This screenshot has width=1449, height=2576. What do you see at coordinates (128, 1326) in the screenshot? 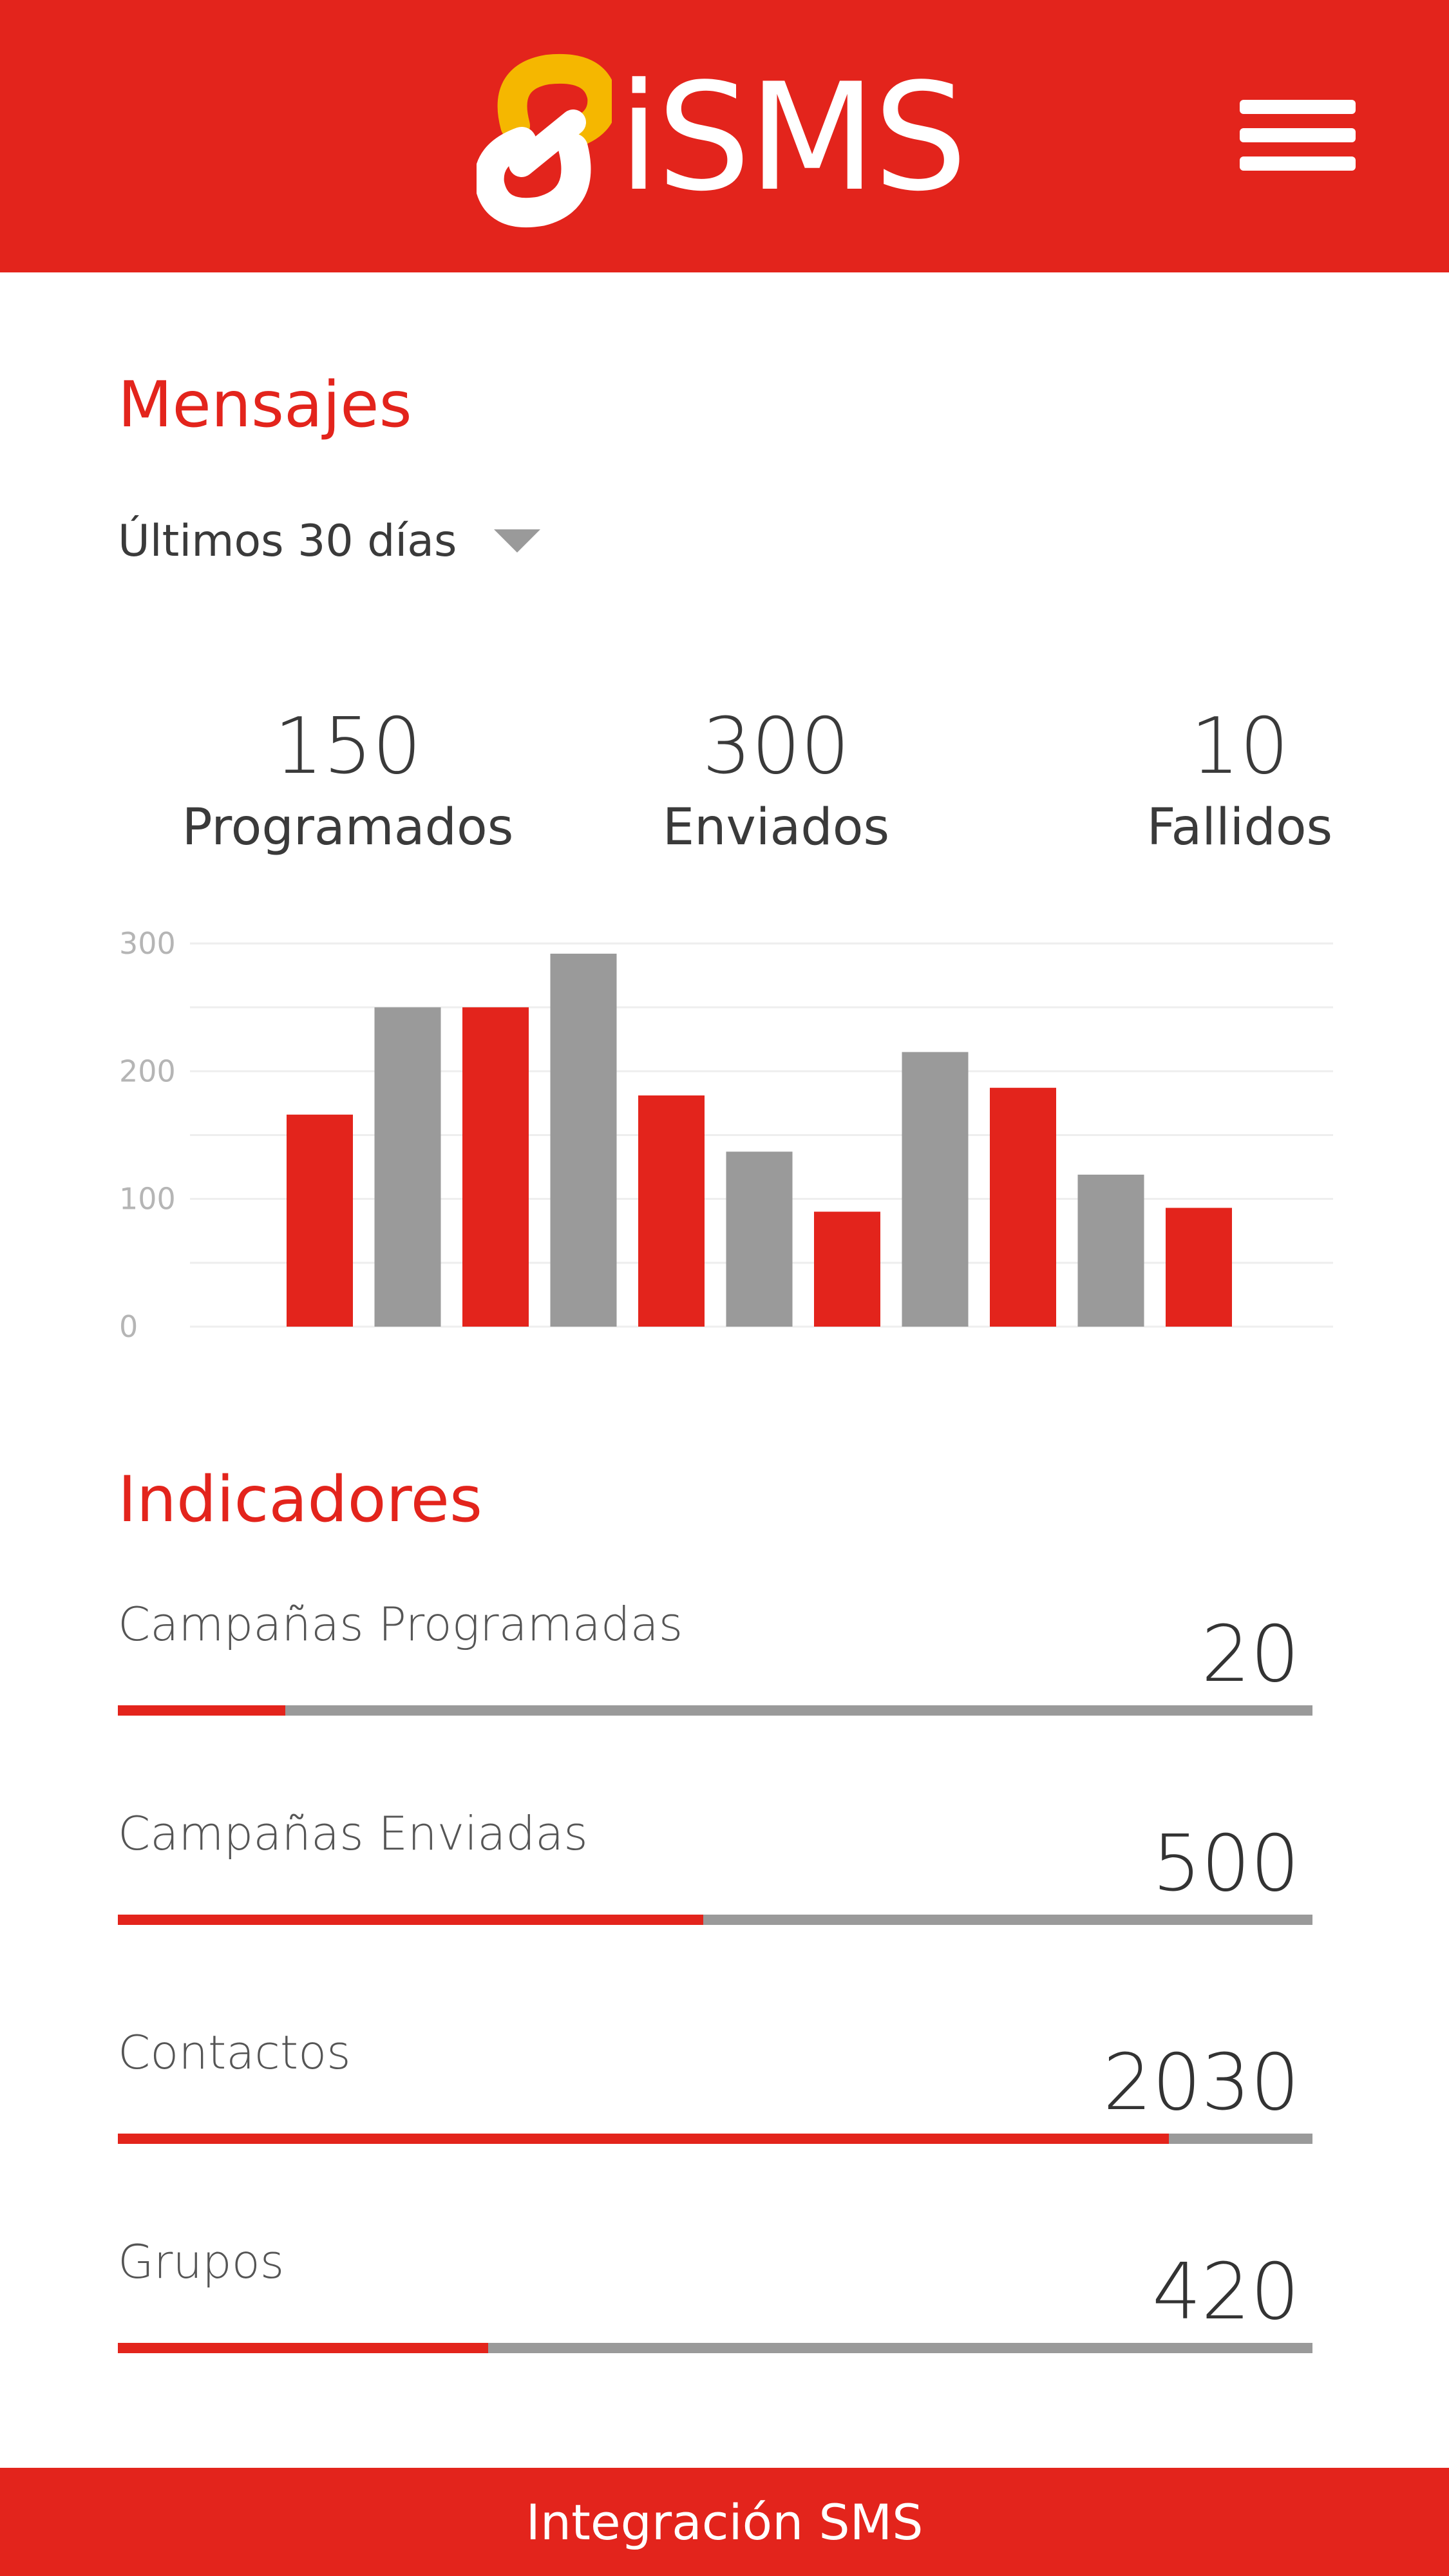
I see `chart-y-tick-label: 0` at bounding box center [128, 1326].